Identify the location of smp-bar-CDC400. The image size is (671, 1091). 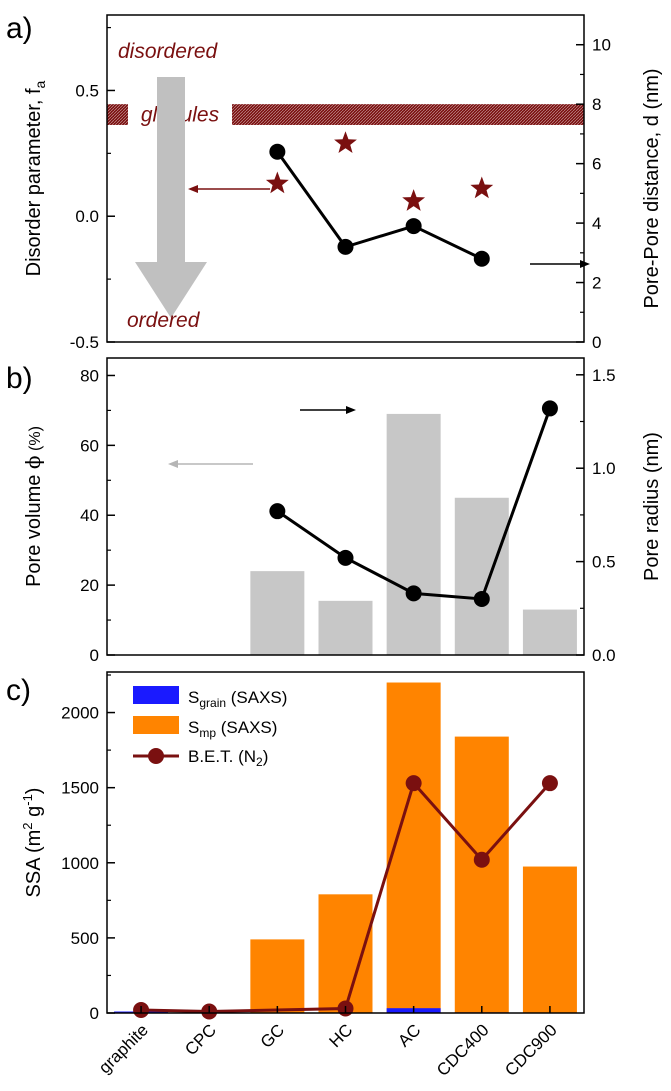
(481, 874).